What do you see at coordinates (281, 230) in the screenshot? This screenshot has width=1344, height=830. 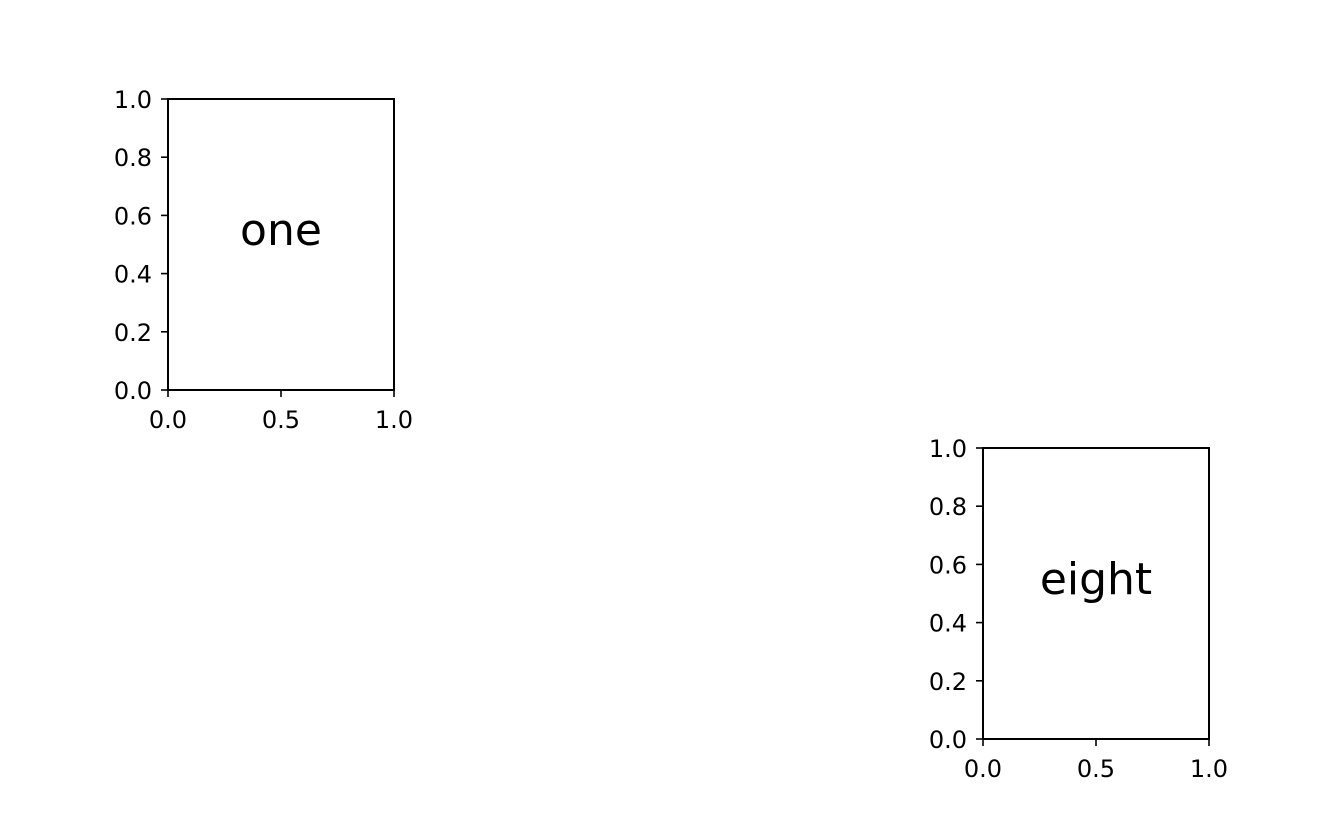 I see `subplot-one-annotation: one` at bounding box center [281, 230].